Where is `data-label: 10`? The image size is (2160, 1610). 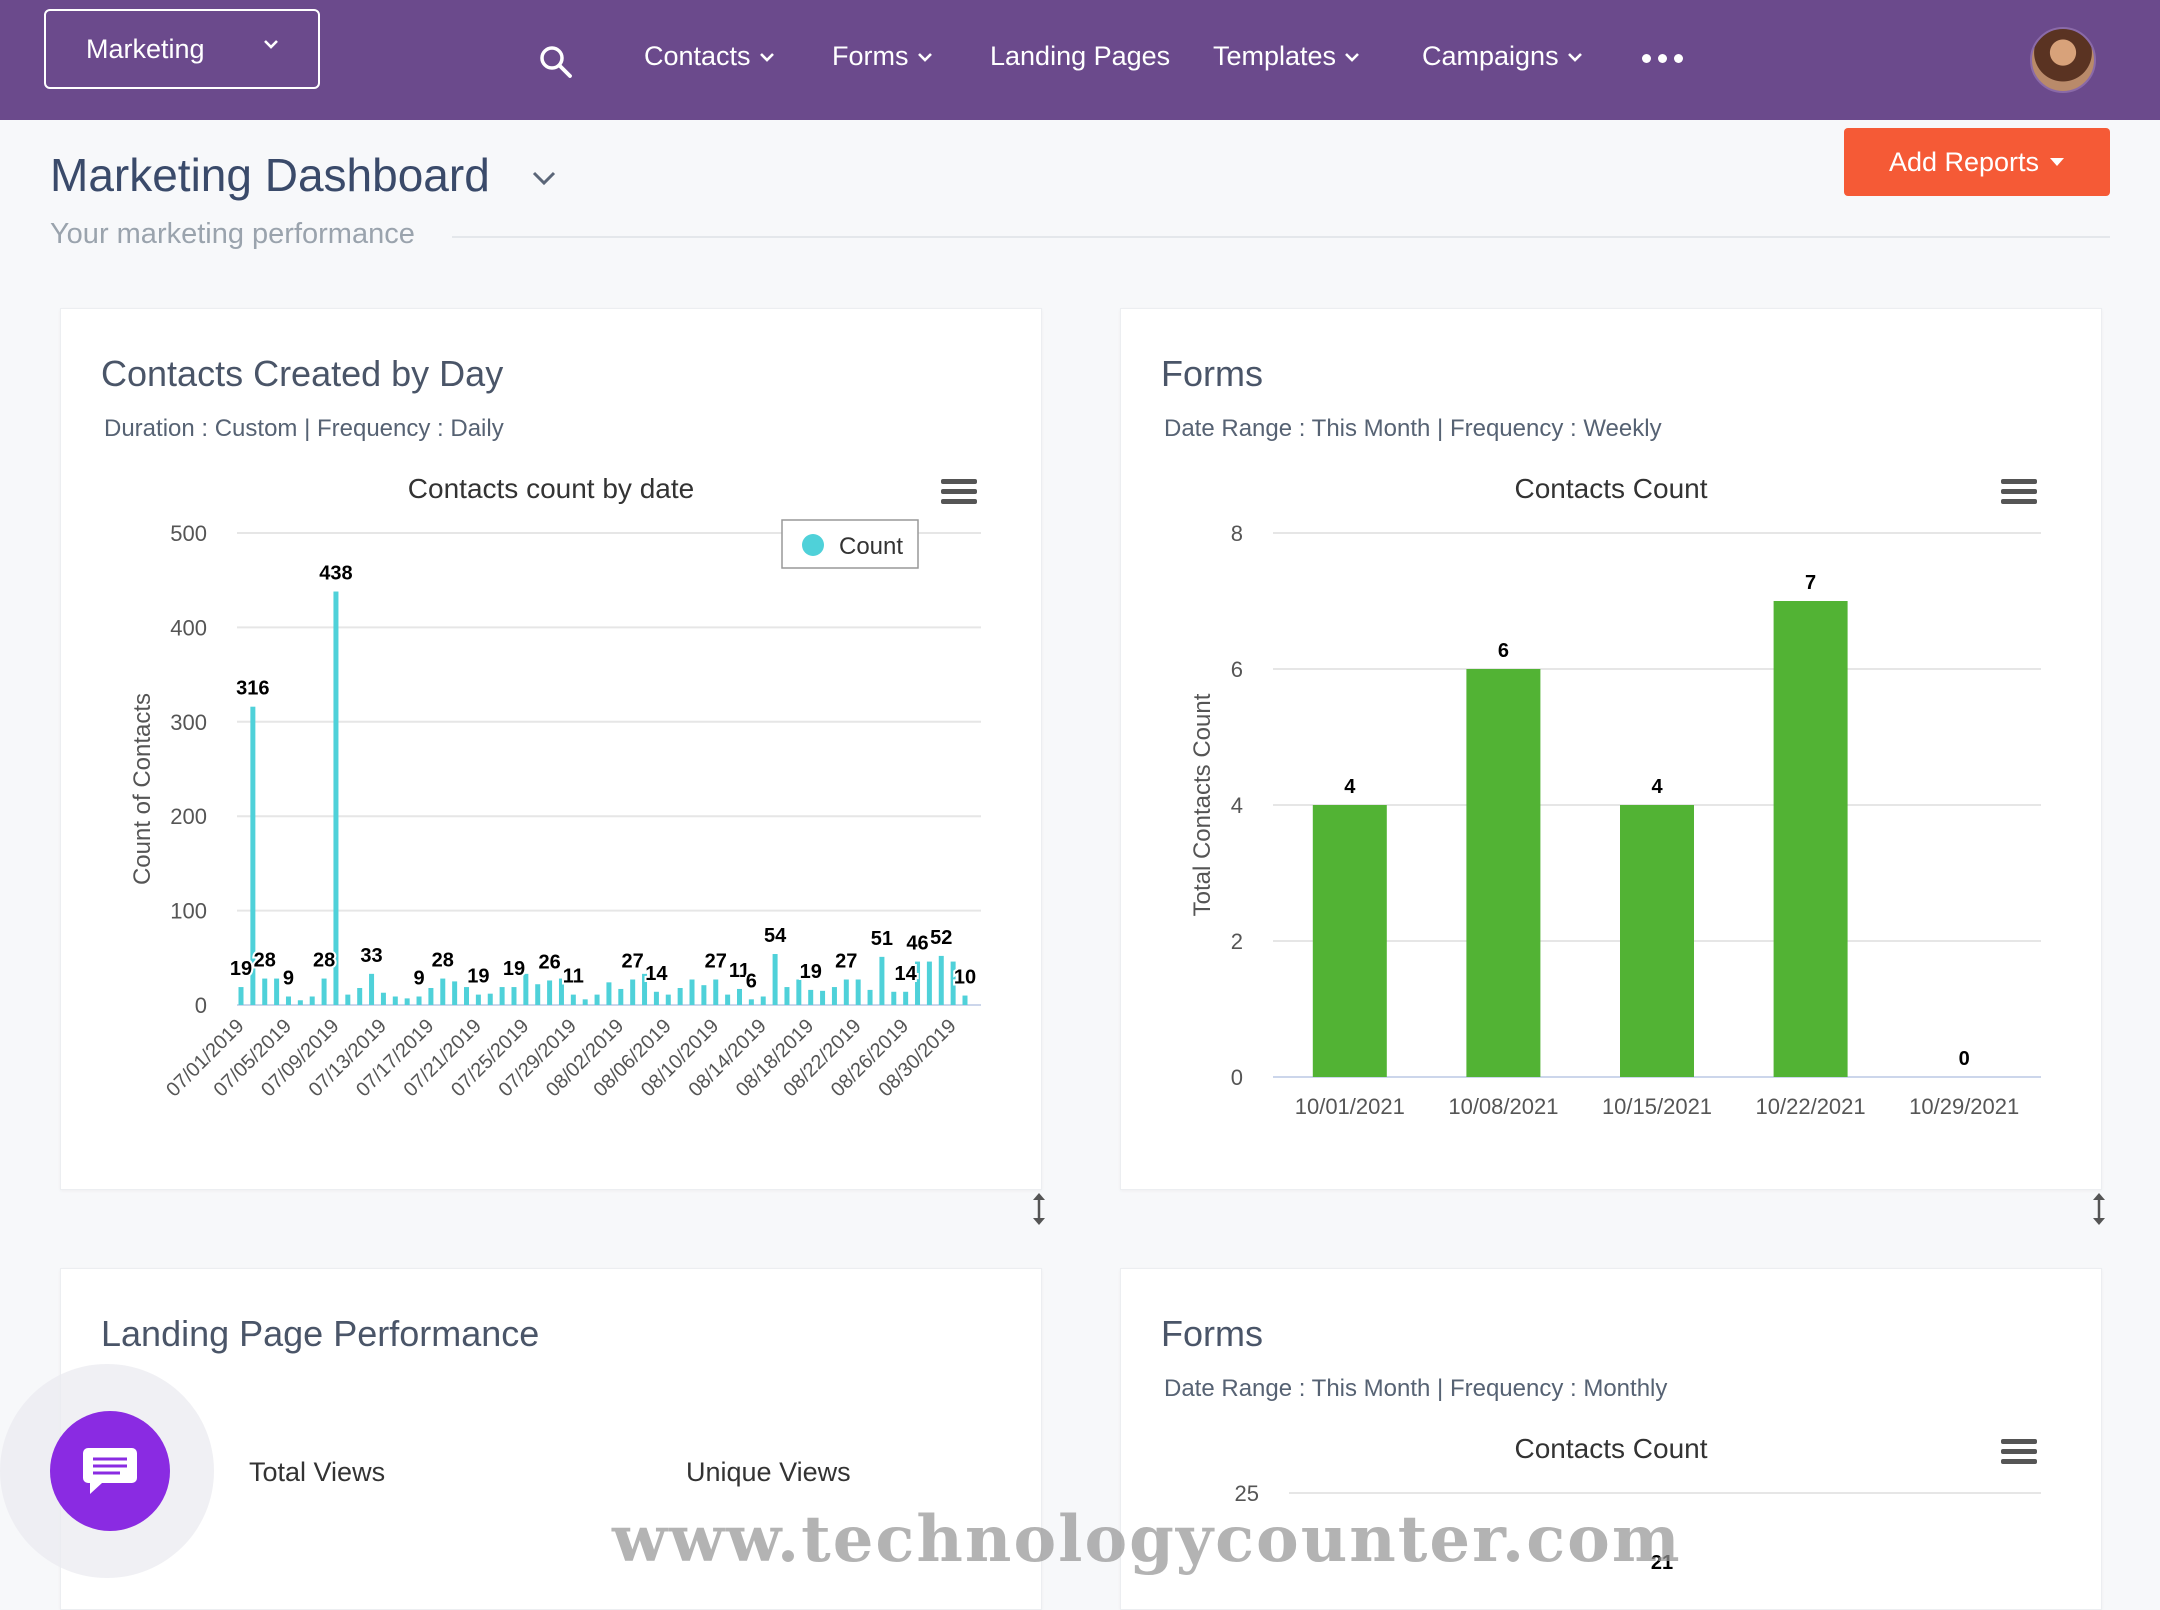 data-label: 10 is located at coordinates (965, 978).